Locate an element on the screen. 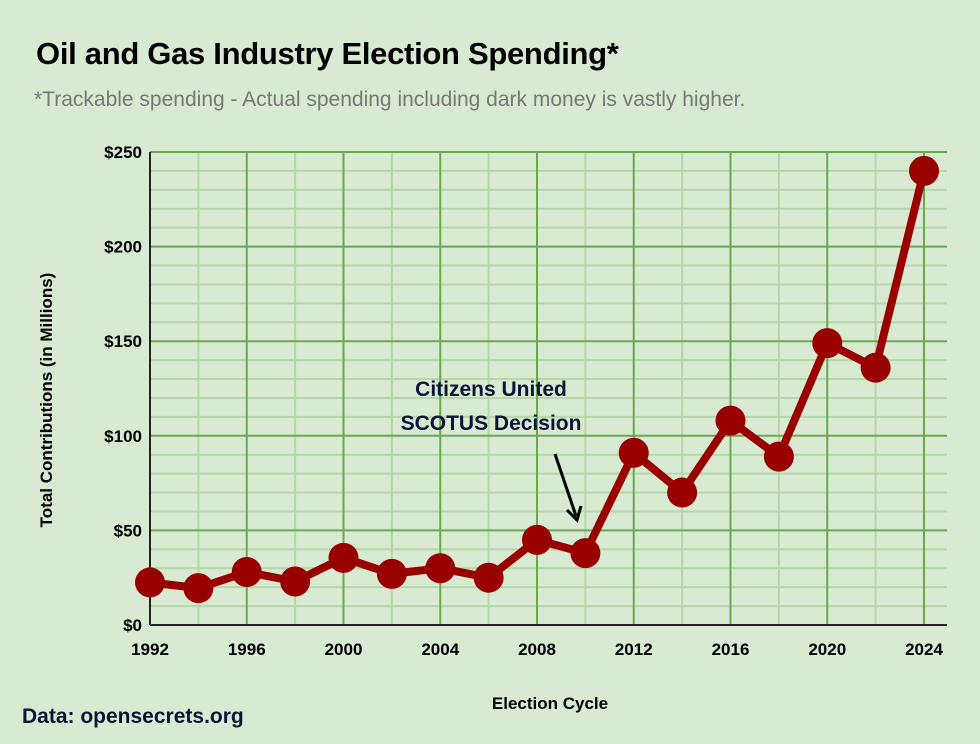 The image size is (980, 744). chart-title: Oil and Gas Industry Election Spending* is located at coordinates (327, 53).